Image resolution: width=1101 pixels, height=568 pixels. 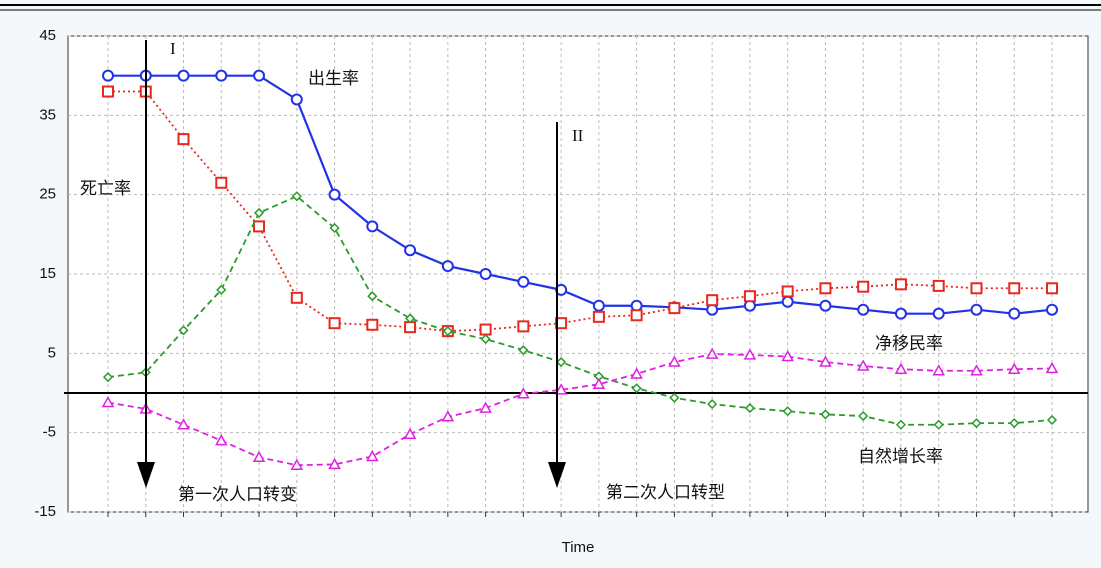 I want to click on annotation: 自然增长率, so click(x=900, y=456).